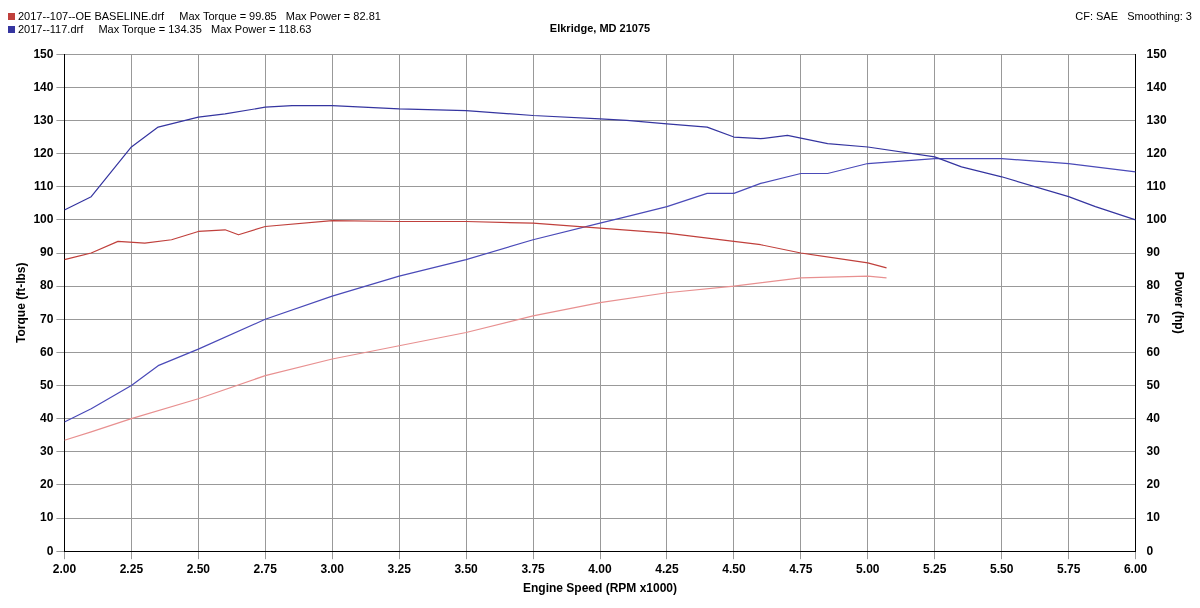 This screenshot has height=608, width=1200. What do you see at coordinates (47, 484) in the screenshot?
I see `y-tick-label: 20` at bounding box center [47, 484].